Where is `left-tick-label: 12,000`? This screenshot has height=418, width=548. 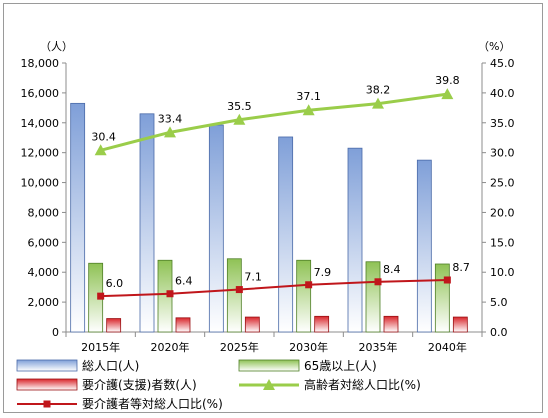
left-tick-label: 12,000 is located at coordinates (40, 153).